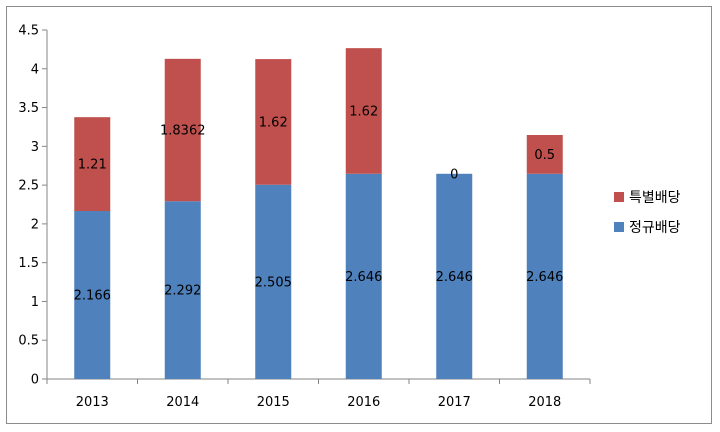  What do you see at coordinates (273, 402) in the screenshot?
I see `x-tick-label: 2015` at bounding box center [273, 402].